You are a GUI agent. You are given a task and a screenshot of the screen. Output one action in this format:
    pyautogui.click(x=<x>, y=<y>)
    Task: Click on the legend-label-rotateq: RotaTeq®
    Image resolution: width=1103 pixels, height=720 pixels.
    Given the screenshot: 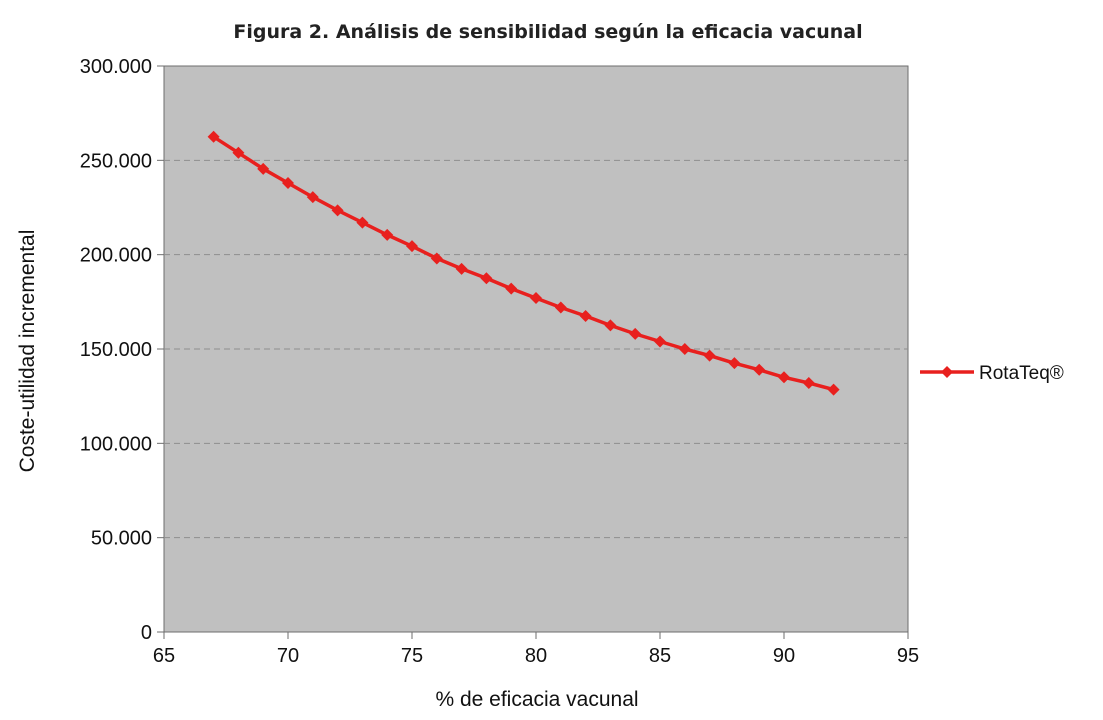 What is the action you would take?
    pyautogui.click(x=1021, y=373)
    